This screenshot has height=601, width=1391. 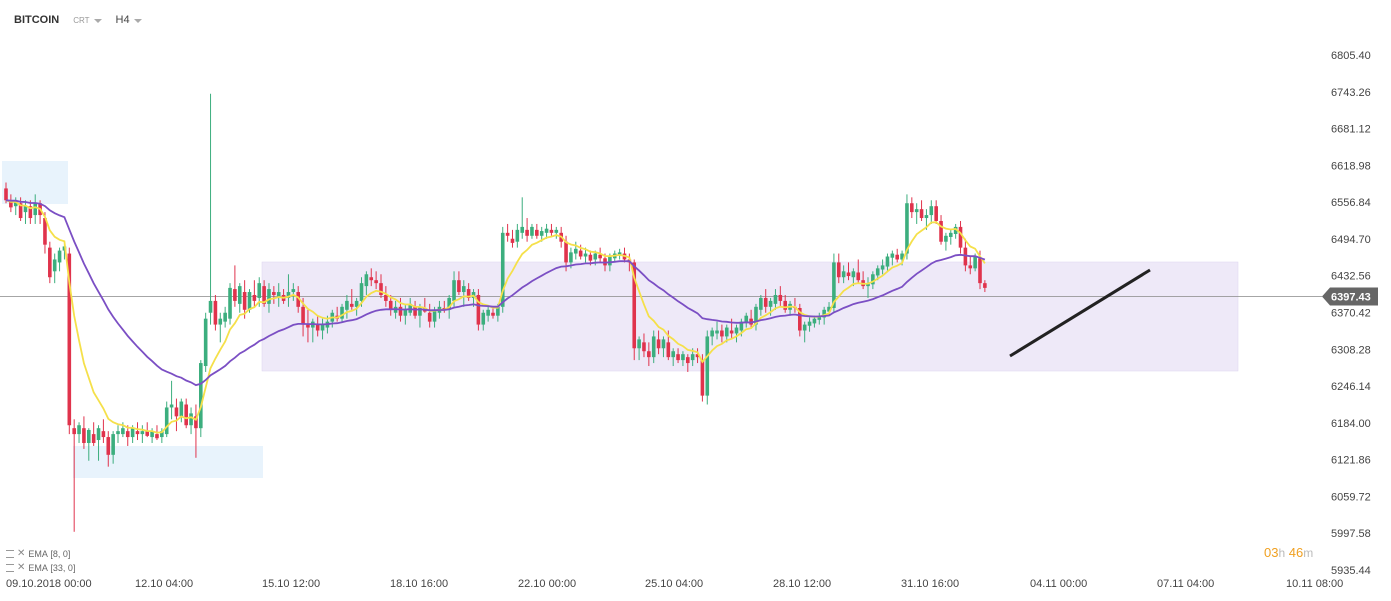 I want to click on current-price-label: 6397.43, so click(x=1351, y=298).